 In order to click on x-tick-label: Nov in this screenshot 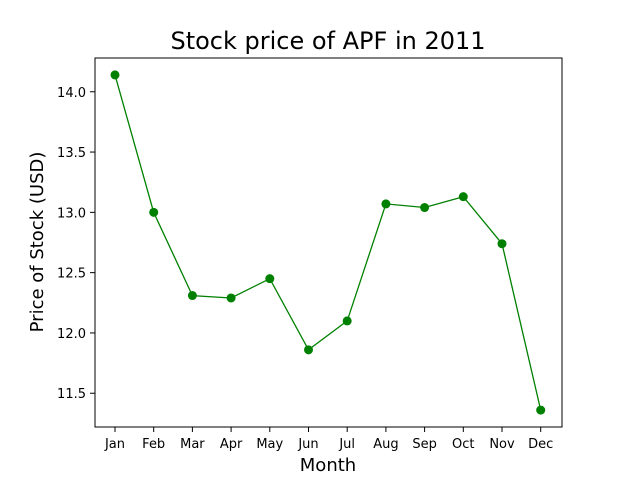, I will do `click(502, 444)`.